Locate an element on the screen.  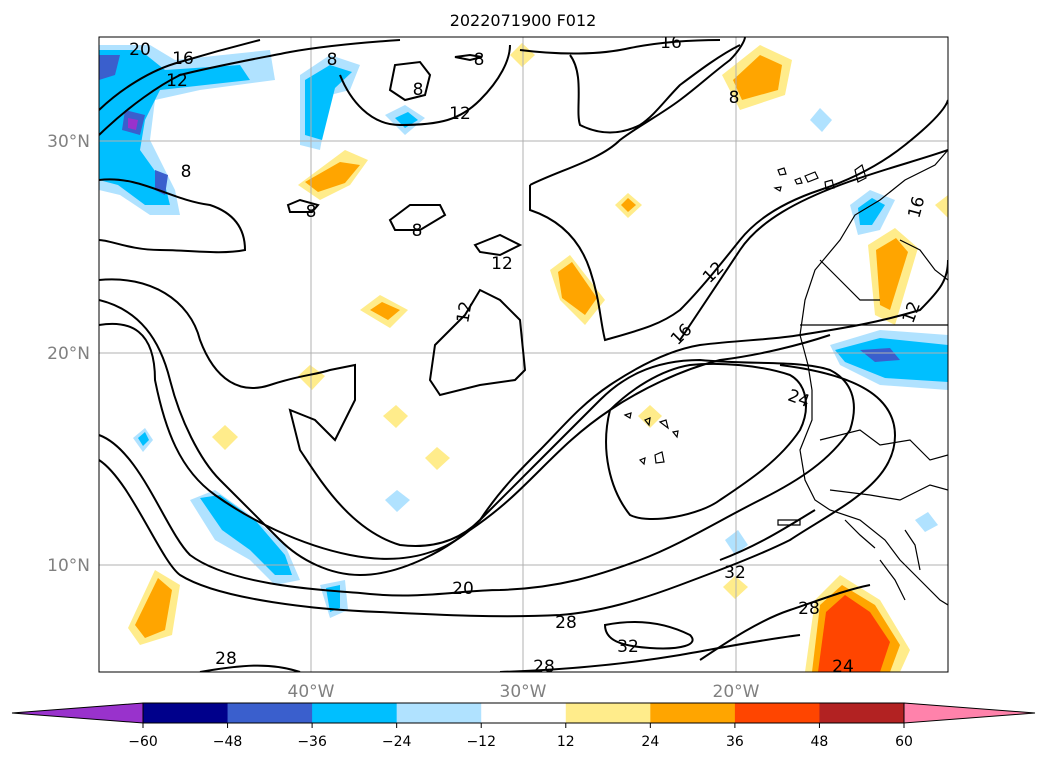
latitude-labels: 30°N 20°N 10°N is located at coordinates (68, 354).